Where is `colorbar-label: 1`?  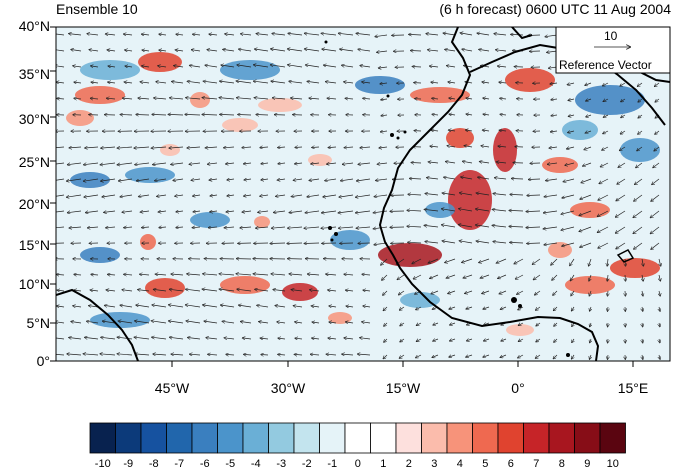 colorbar-label: 1 is located at coordinates (383, 464).